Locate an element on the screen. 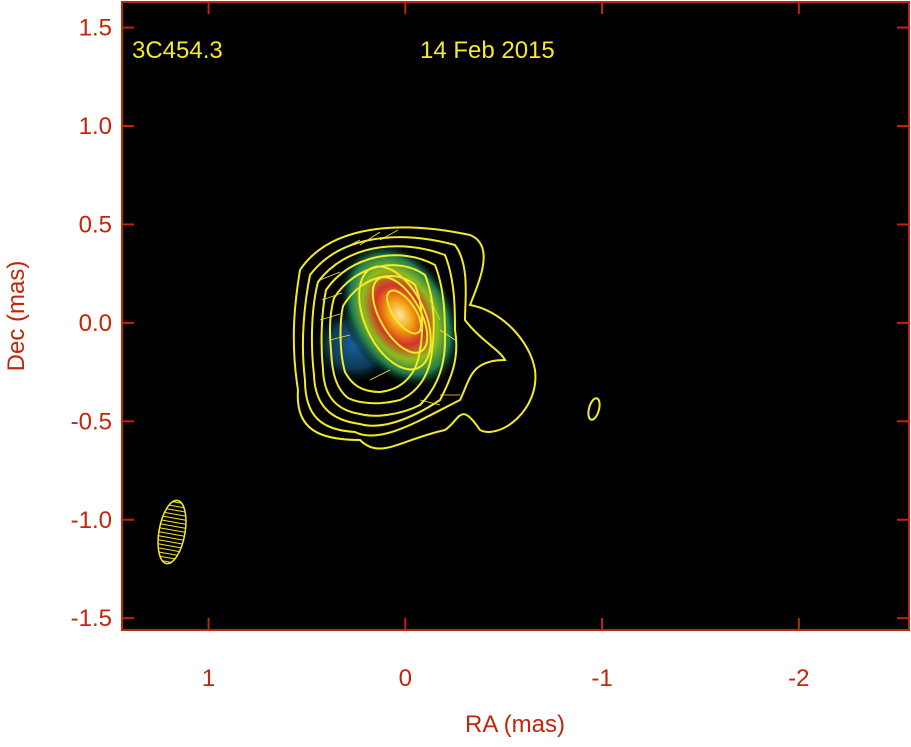 The width and height of the screenshot is (911, 747). x-tick-label: 0 is located at coordinates (405, 678).